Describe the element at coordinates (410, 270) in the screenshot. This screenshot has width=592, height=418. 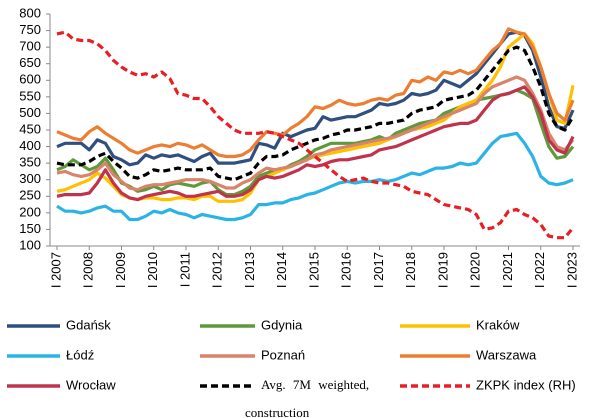
I see `x-tick-label: I 2018` at that location.